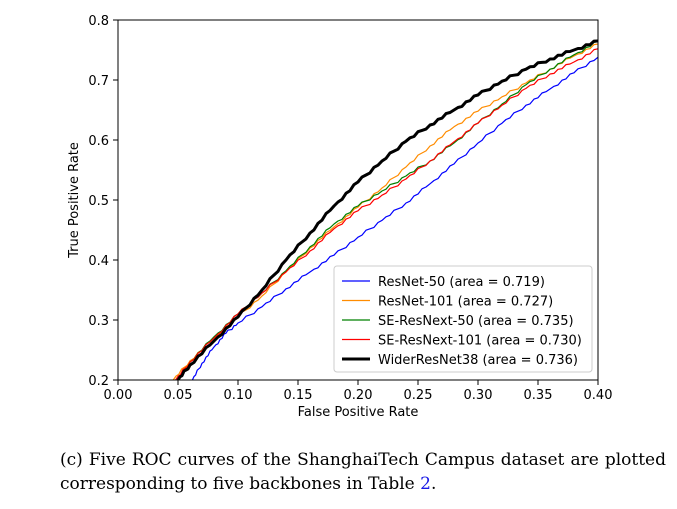  What do you see at coordinates (98, 21) in the screenshot?
I see `y-tick-label: 0.8` at bounding box center [98, 21].